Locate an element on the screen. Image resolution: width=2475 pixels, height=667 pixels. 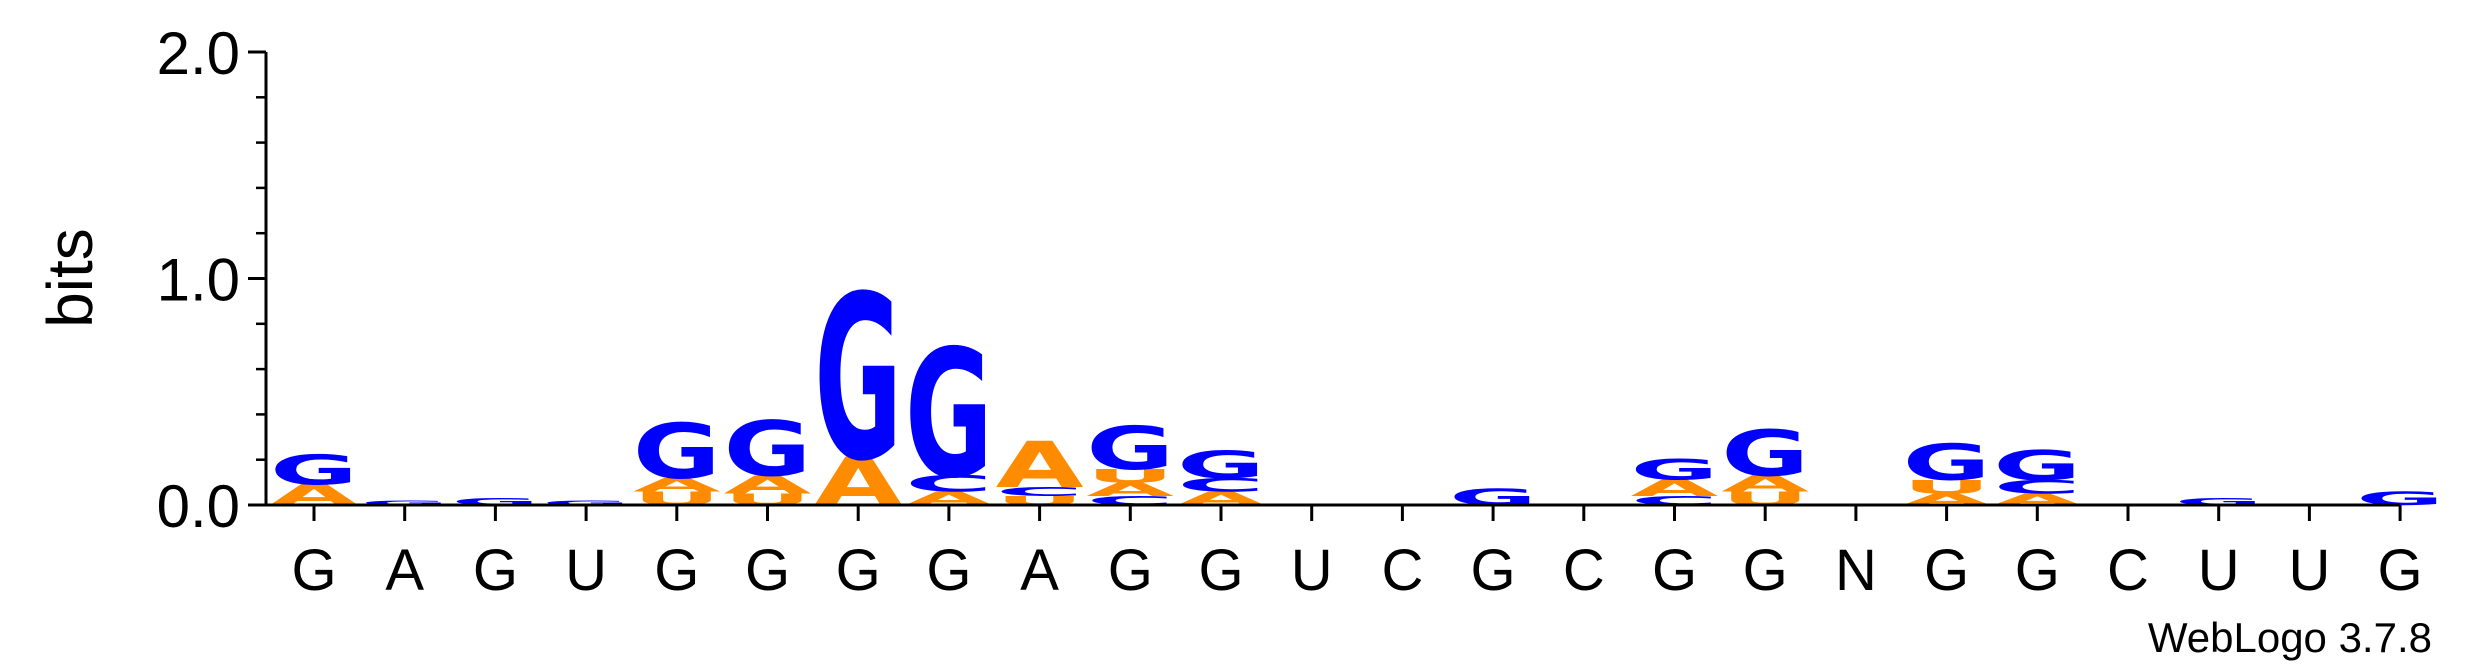
y-axis-label: bits is located at coordinates (70, 278).